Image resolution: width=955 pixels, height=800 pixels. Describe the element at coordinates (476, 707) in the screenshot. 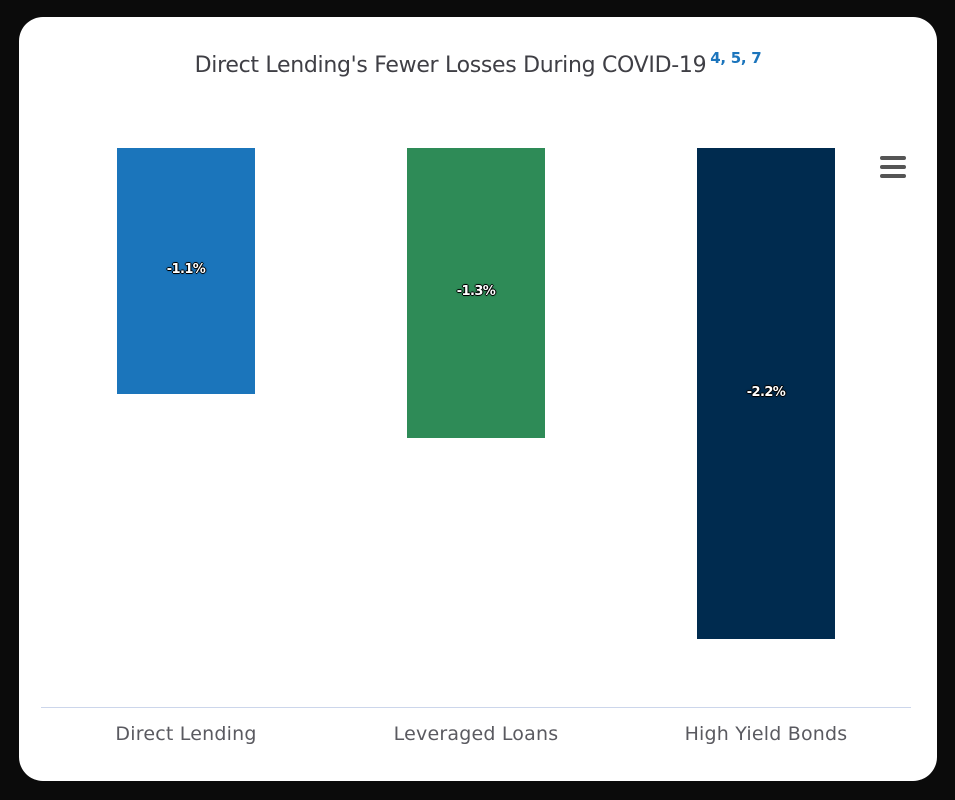

I see `x-axis-line` at that location.